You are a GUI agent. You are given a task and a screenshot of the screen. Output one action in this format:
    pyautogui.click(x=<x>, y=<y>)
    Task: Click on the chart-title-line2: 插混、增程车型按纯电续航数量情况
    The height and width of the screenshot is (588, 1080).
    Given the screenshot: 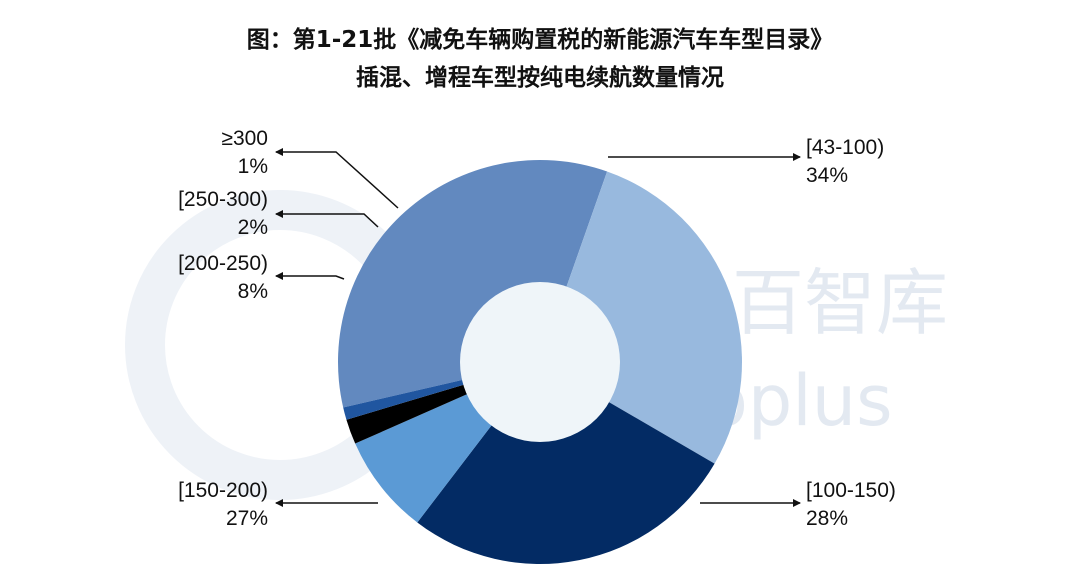 What is the action you would take?
    pyautogui.click(x=540, y=78)
    